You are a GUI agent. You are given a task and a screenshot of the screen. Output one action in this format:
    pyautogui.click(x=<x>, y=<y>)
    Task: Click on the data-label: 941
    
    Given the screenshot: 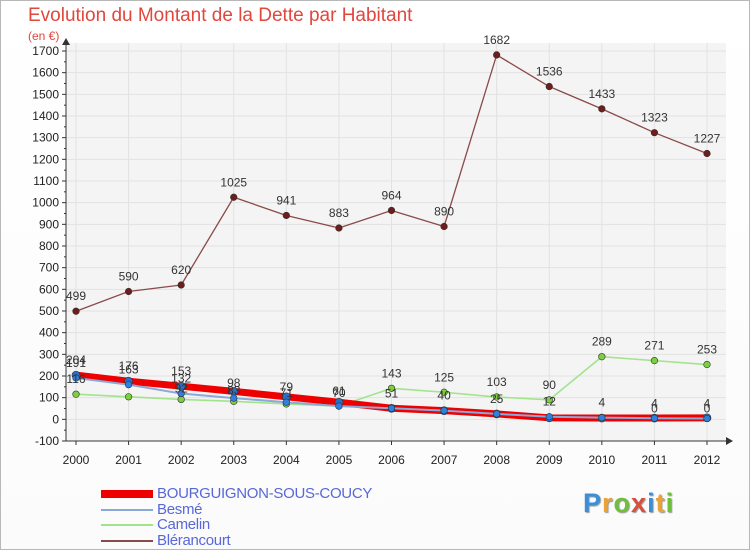 What is the action you would take?
    pyautogui.click(x=286, y=200)
    